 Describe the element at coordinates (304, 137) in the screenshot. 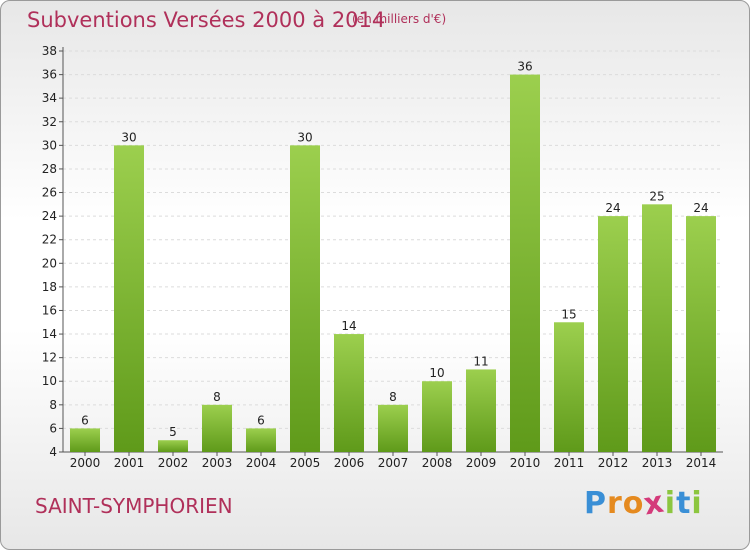

I see `value-label-2005: 30` at that location.